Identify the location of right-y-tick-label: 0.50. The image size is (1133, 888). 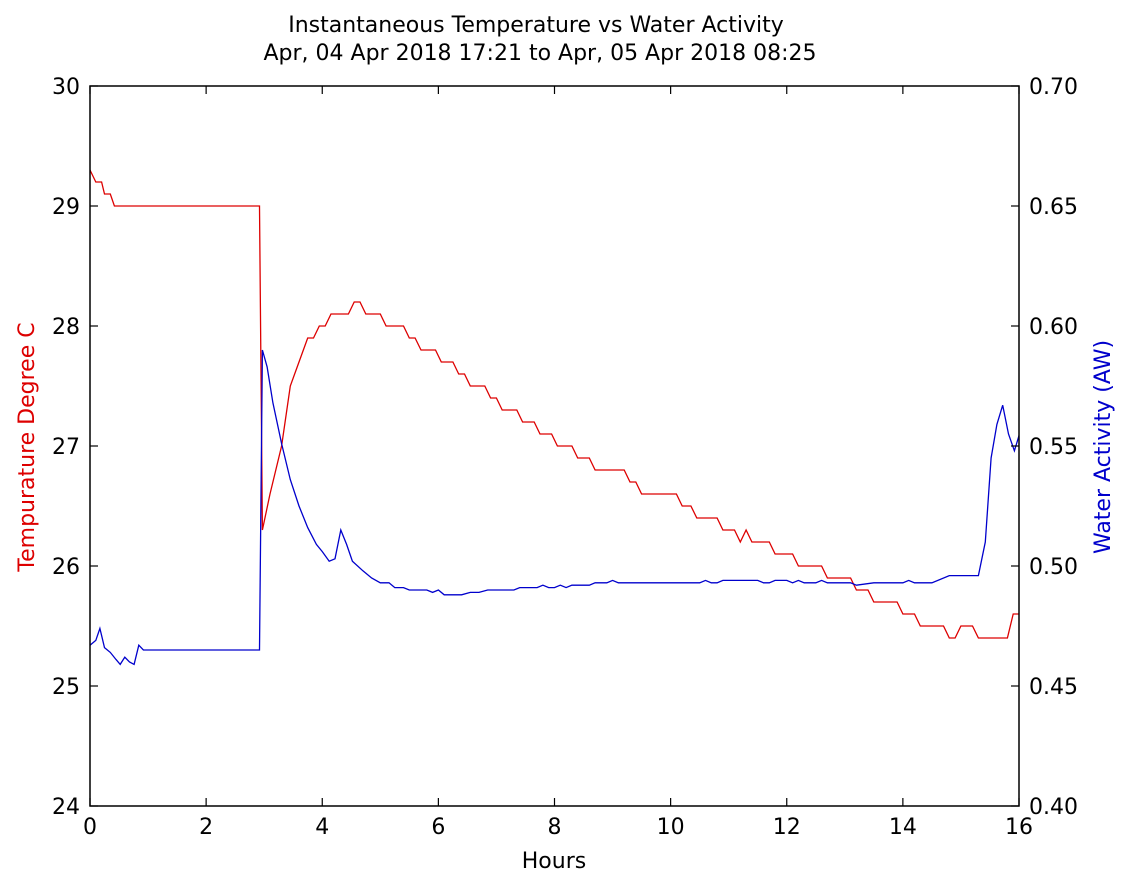
(1053, 567).